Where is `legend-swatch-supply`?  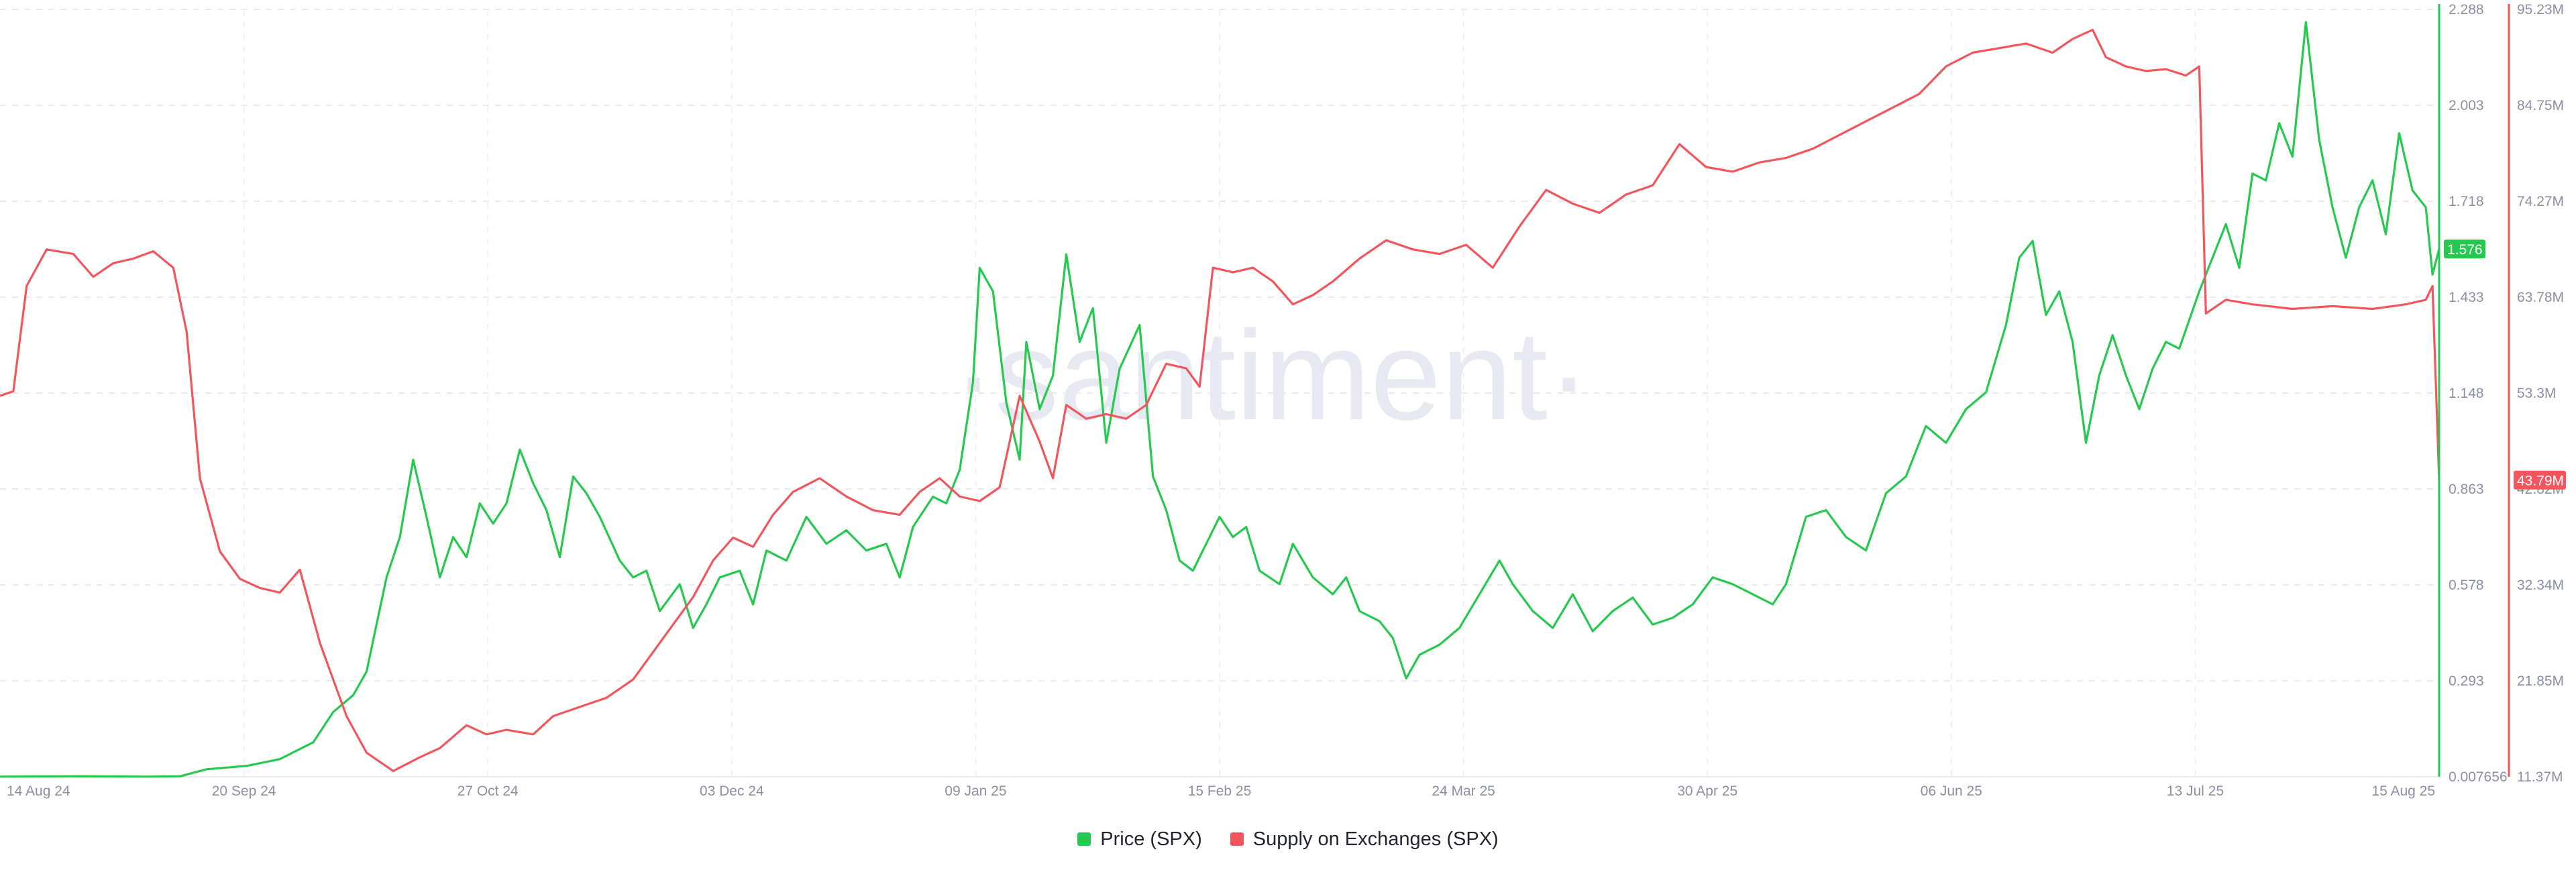
legend-swatch-supply is located at coordinates (1237, 839).